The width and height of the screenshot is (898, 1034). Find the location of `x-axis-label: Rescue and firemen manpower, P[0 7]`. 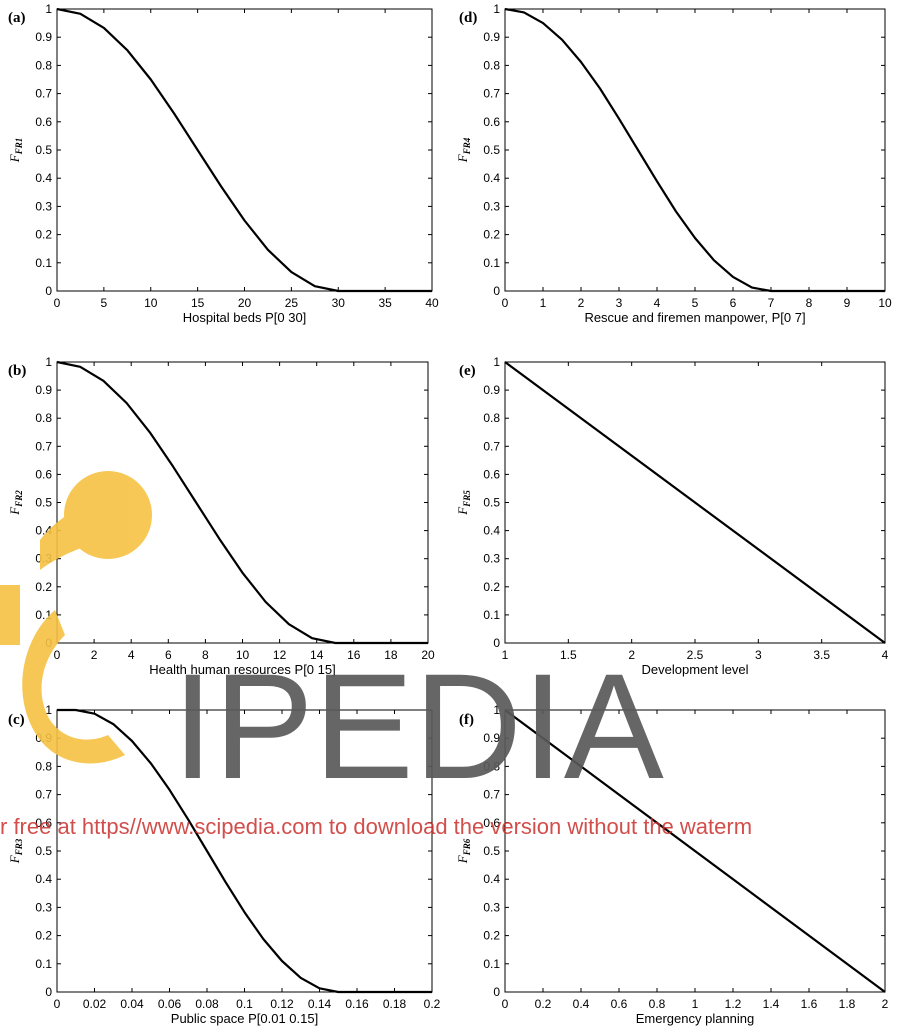

x-axis-label: Rescue and firemen manpower, P[0 7] is located at coordinates (694, 317).